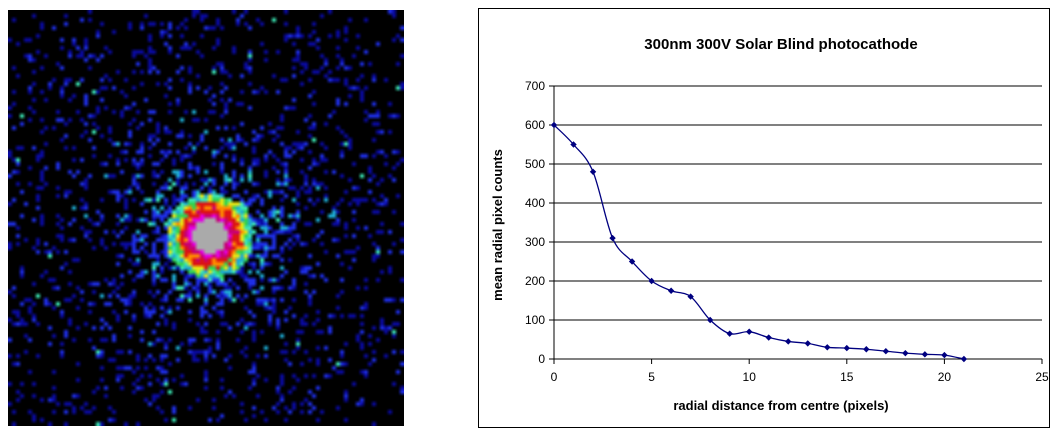  Describe the element at coordinates (780, 405) in the screenshot. I see `x-axis-label: radial distance from centre (pixels)` at that location.